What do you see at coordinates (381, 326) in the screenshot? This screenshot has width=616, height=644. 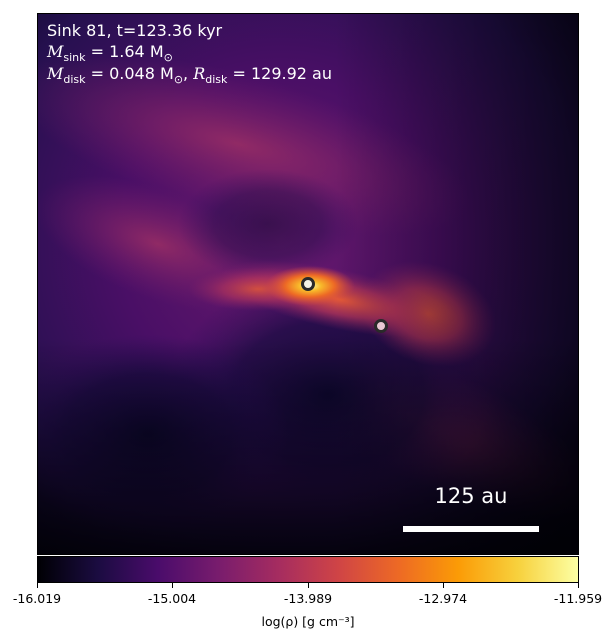 I see `secondary-sink-marker` at bounding box center [381, 326].